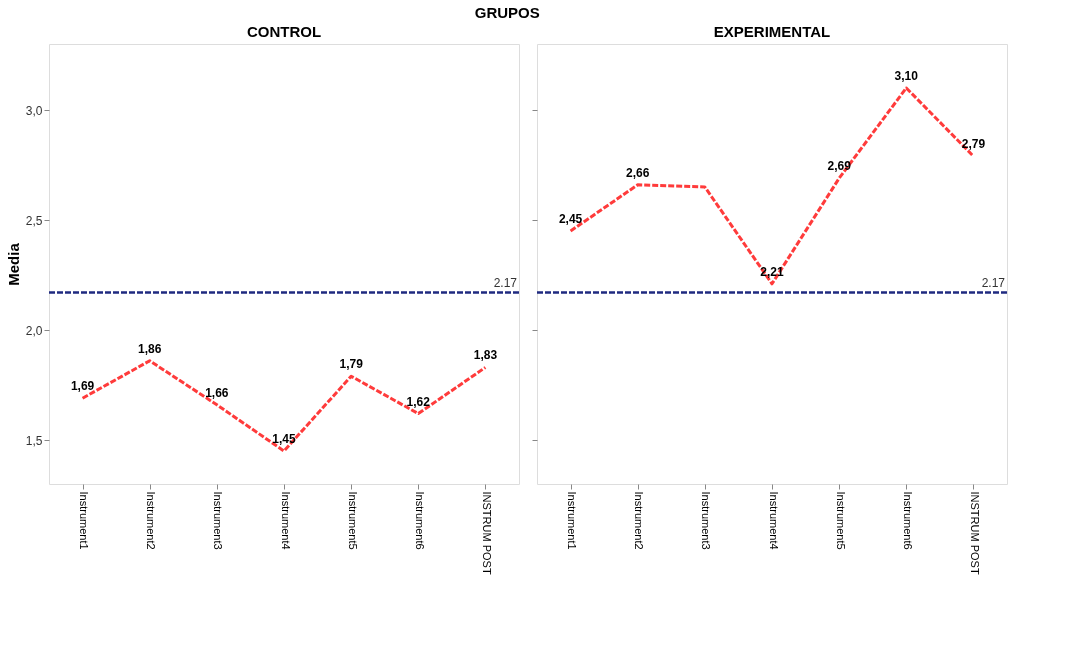 The image size is (1088, 646). What do you see at coordinates (34, 440) in the screenshot?
I see `y-tick-label: 1,5` at bounding box center [34, 440].